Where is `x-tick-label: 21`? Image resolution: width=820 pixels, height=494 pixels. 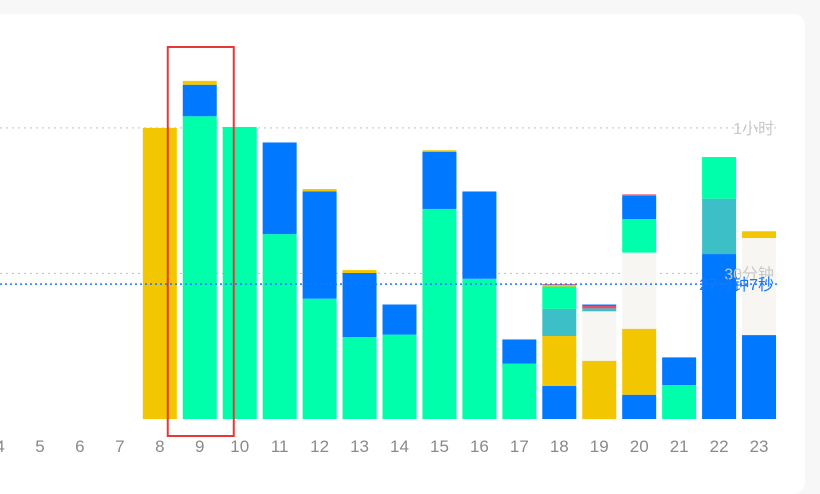
x-tick-label: 21 is located at coordinates (679, 446).